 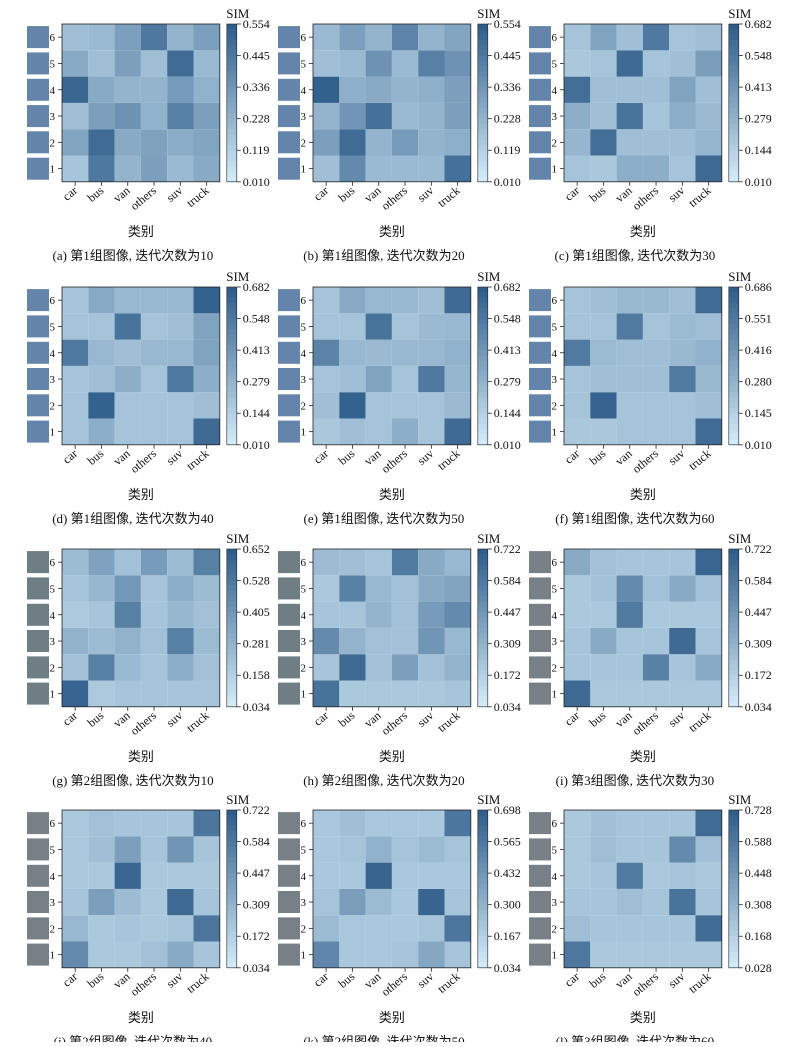 What do you see at coordinates (555, 903) in the screenshot?
I see `y-tick-label: 3` at bounding box center [555, 903].